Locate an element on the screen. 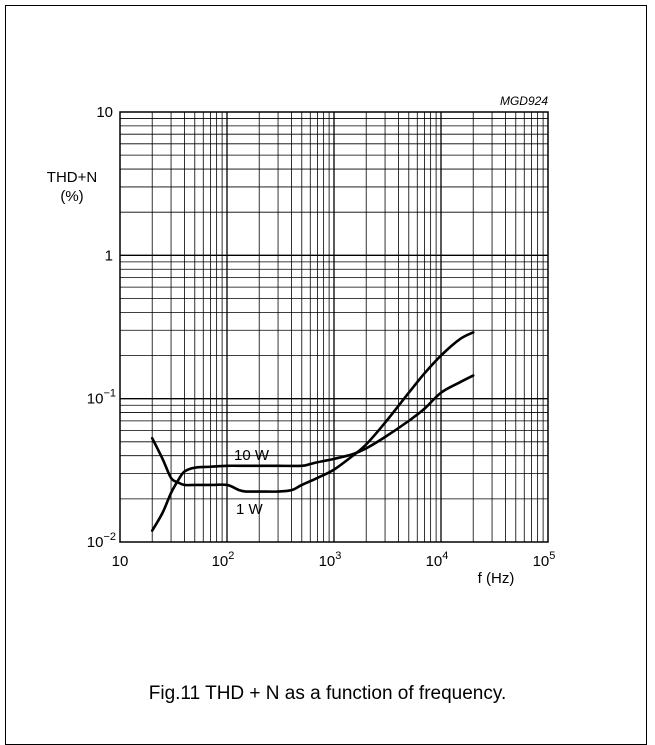 The height and width of the screenshot is (745, 655). annotation-10w: 10 W is located at coordinates (252, 455).